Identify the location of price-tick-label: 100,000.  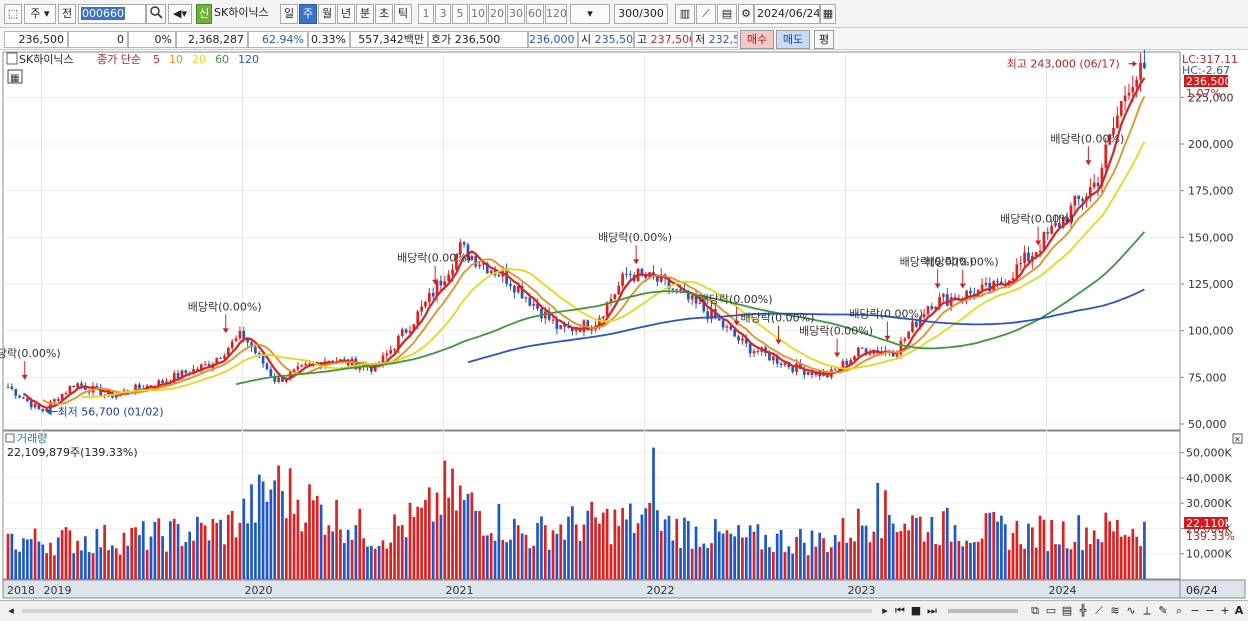
(1211, 331).